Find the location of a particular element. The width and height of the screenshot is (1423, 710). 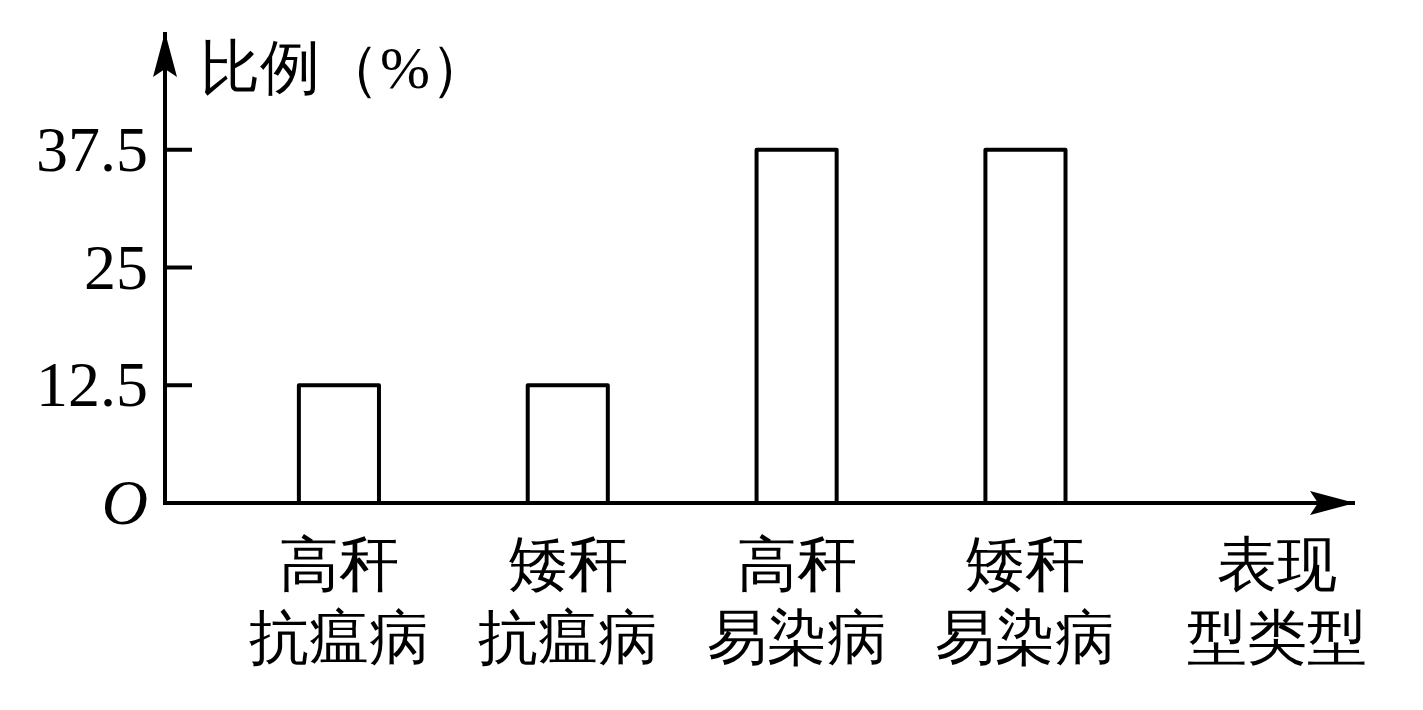

y-tick-label: 25 is located at coordinates (116, 267).